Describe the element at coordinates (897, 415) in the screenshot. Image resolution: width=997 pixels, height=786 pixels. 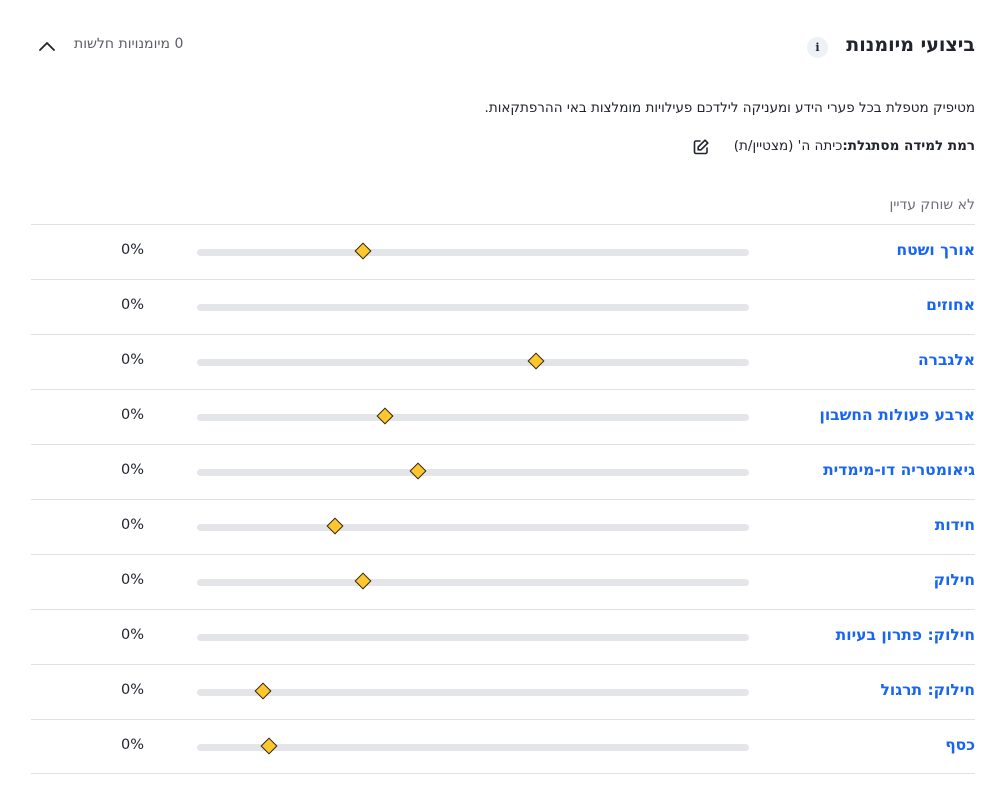
I see `skill-name-link: ארבע פעולות החשבון` at that location.